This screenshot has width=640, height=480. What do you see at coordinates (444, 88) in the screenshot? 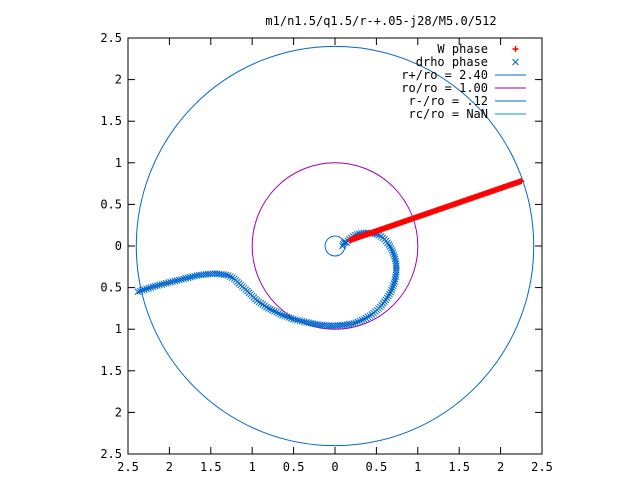
I see `legend-label: ro/ro = 1.00` at bounding box center [444, 88].